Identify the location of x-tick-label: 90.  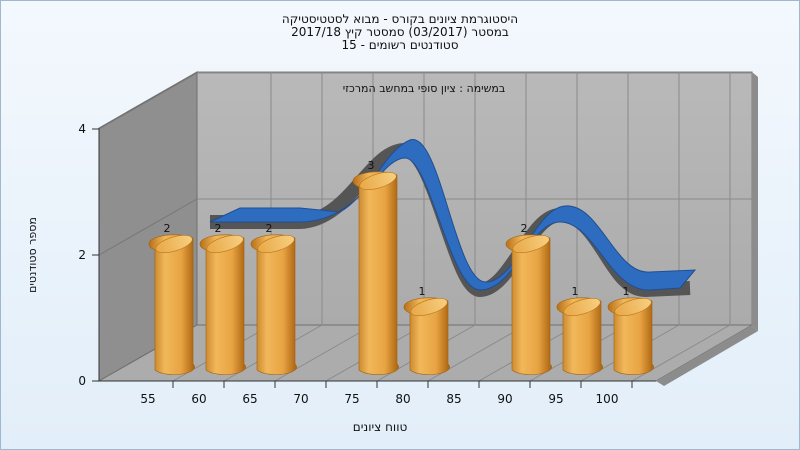
(504, 399).